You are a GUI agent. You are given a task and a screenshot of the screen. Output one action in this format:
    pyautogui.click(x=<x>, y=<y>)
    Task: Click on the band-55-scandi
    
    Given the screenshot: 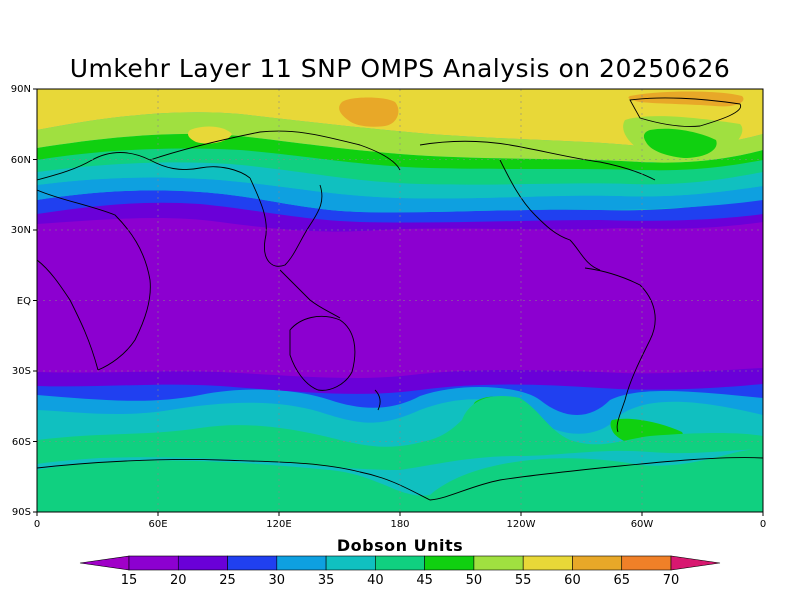 What is the action you would take?
    pyautogui.click(x=210, y=135)
    